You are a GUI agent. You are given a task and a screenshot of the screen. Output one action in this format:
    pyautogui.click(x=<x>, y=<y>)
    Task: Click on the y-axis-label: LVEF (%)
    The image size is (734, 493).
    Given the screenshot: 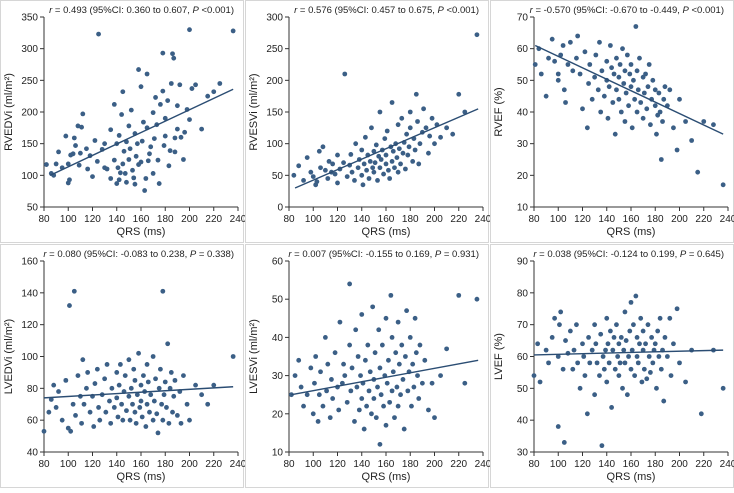 What is the action you would take?
    pyautogui.click(x=499, y=356)
    